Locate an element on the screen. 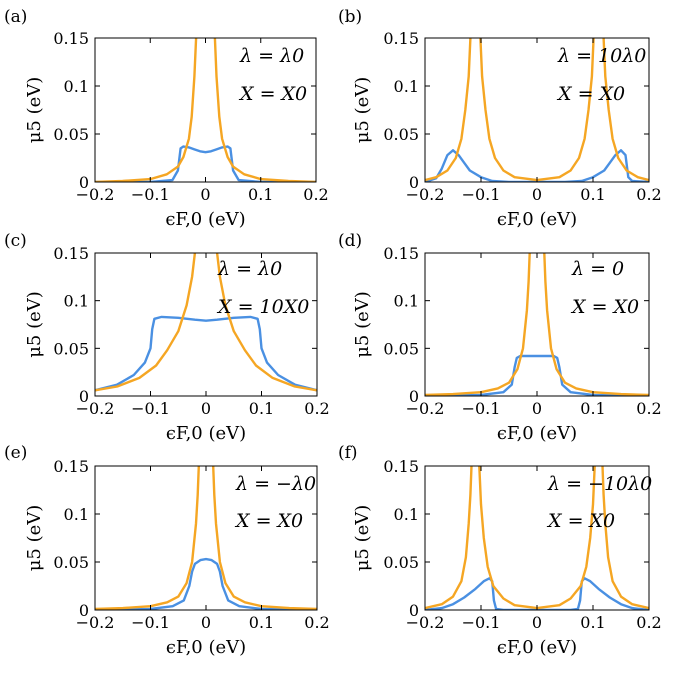 The image size is (675, 678). annotation-lambda: λ = 10λ0 is located at coordinates (601, 56).